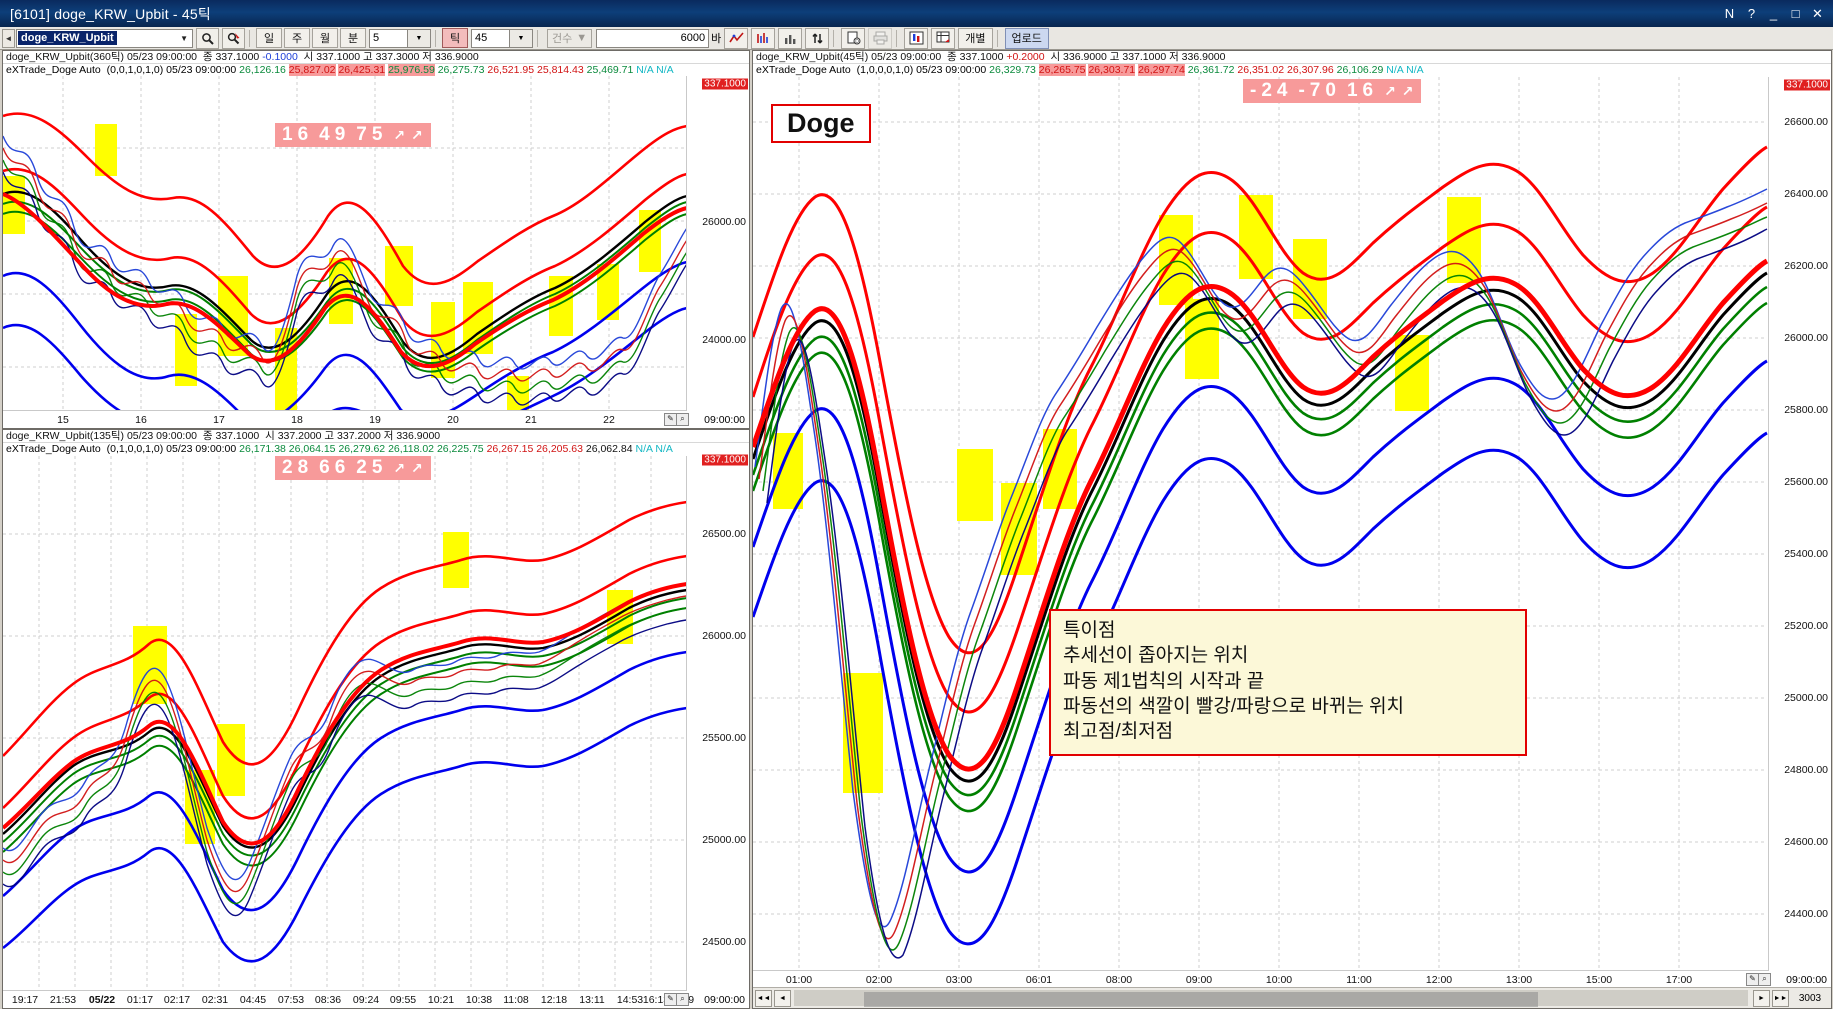 This screenshot has height=1009, width=1833. What do you see at coordinates (724, 222) in the screenshot?
I see `y-label-360-0: 26000.00` at bounding box center [724, 222].